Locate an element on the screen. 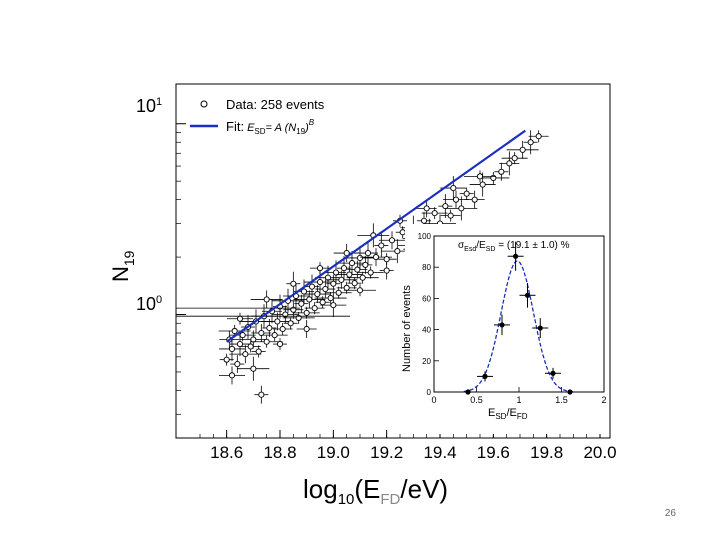 The image size is (720, 540). inset-y-tick-label: 60 is located at coordinates (426, 298).